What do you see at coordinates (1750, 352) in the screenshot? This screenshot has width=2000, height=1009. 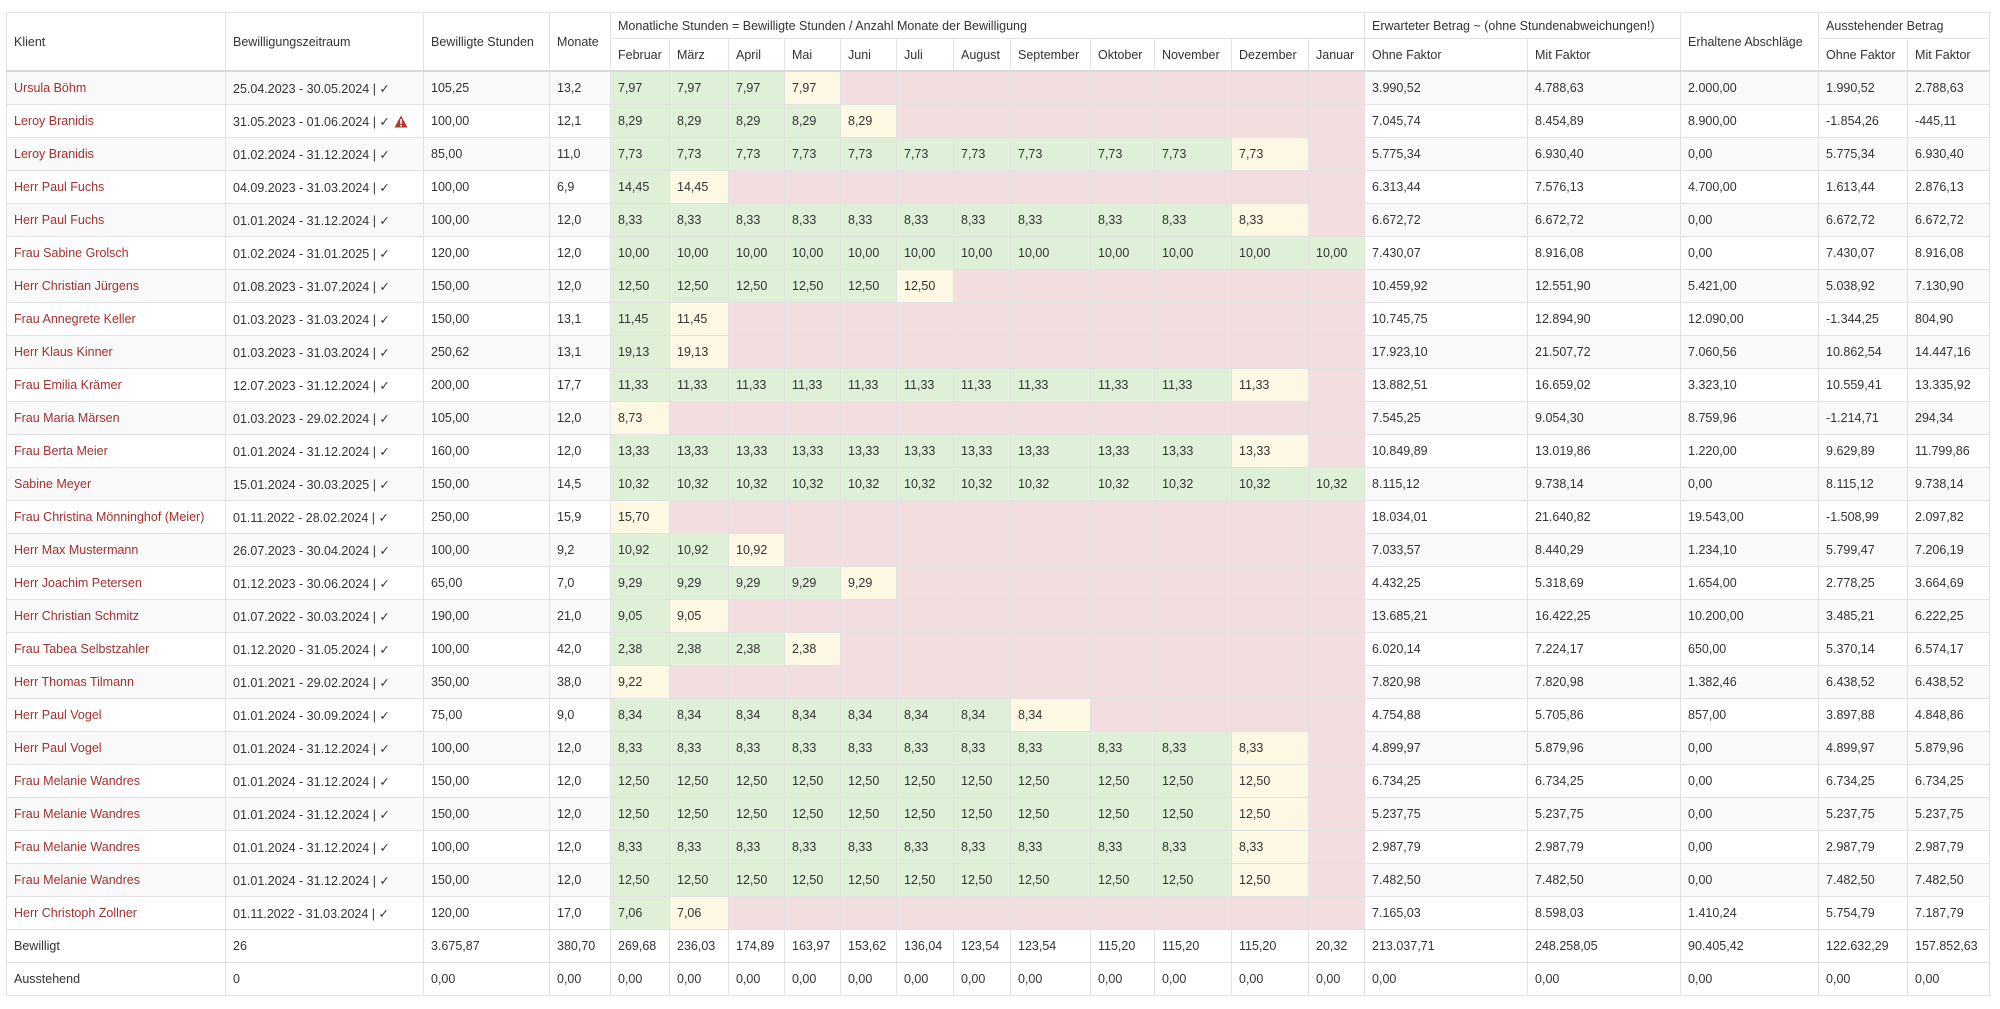 I see `cell: 7.060,56` at bounding box center [1750, 352].